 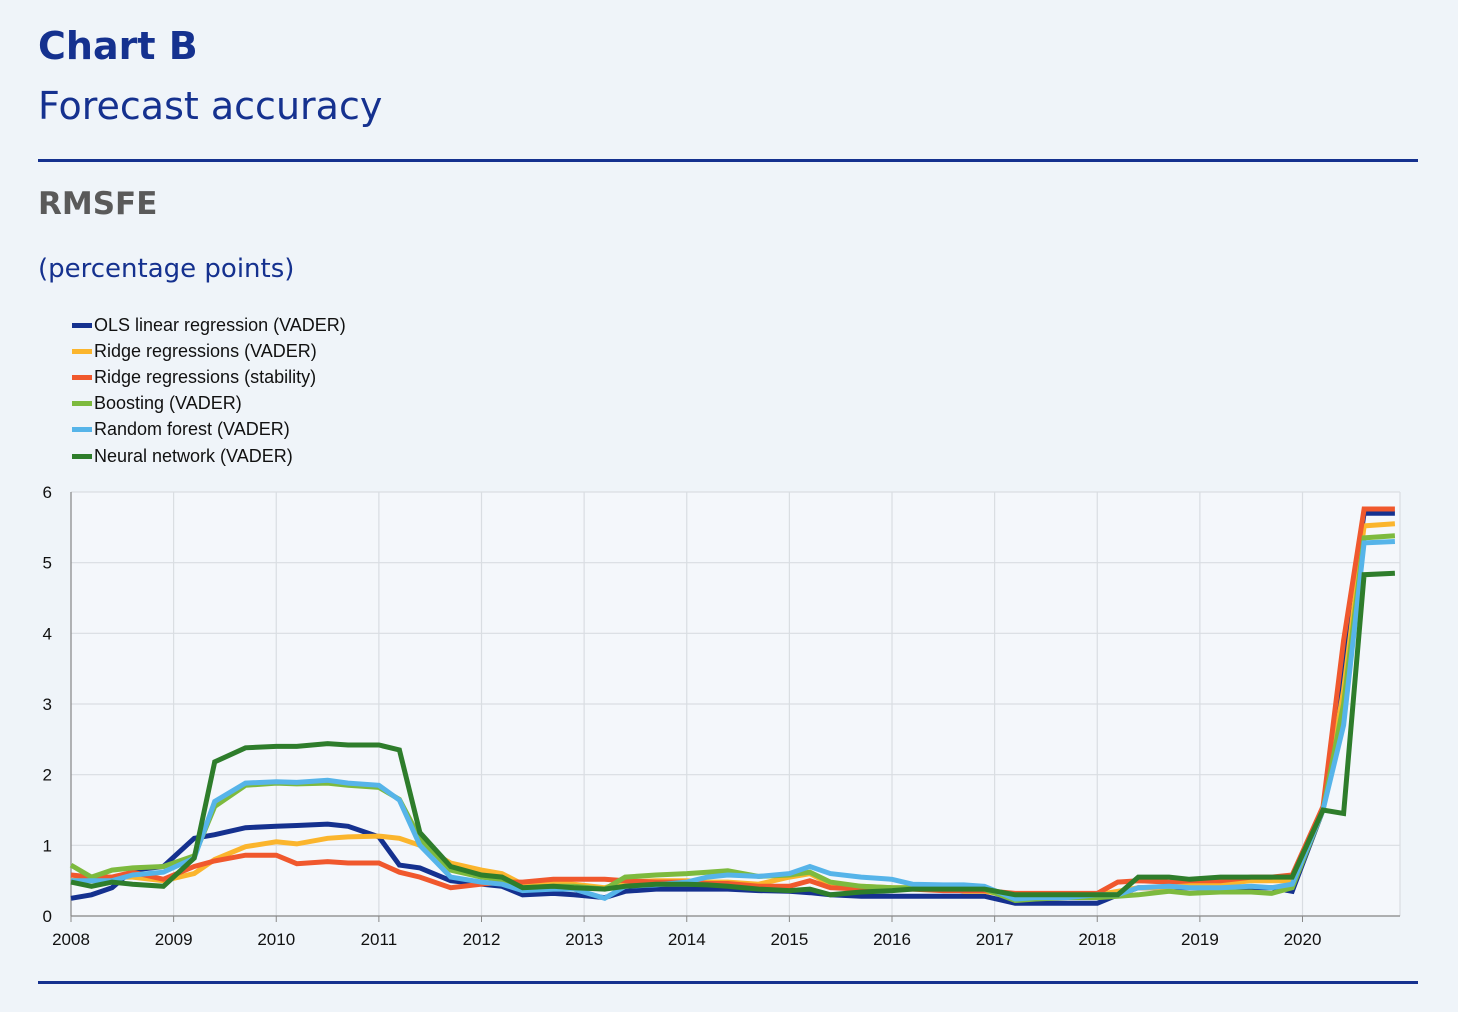 I want to click on legend-label: Neural network (VADER), so click(x=193, y=455).